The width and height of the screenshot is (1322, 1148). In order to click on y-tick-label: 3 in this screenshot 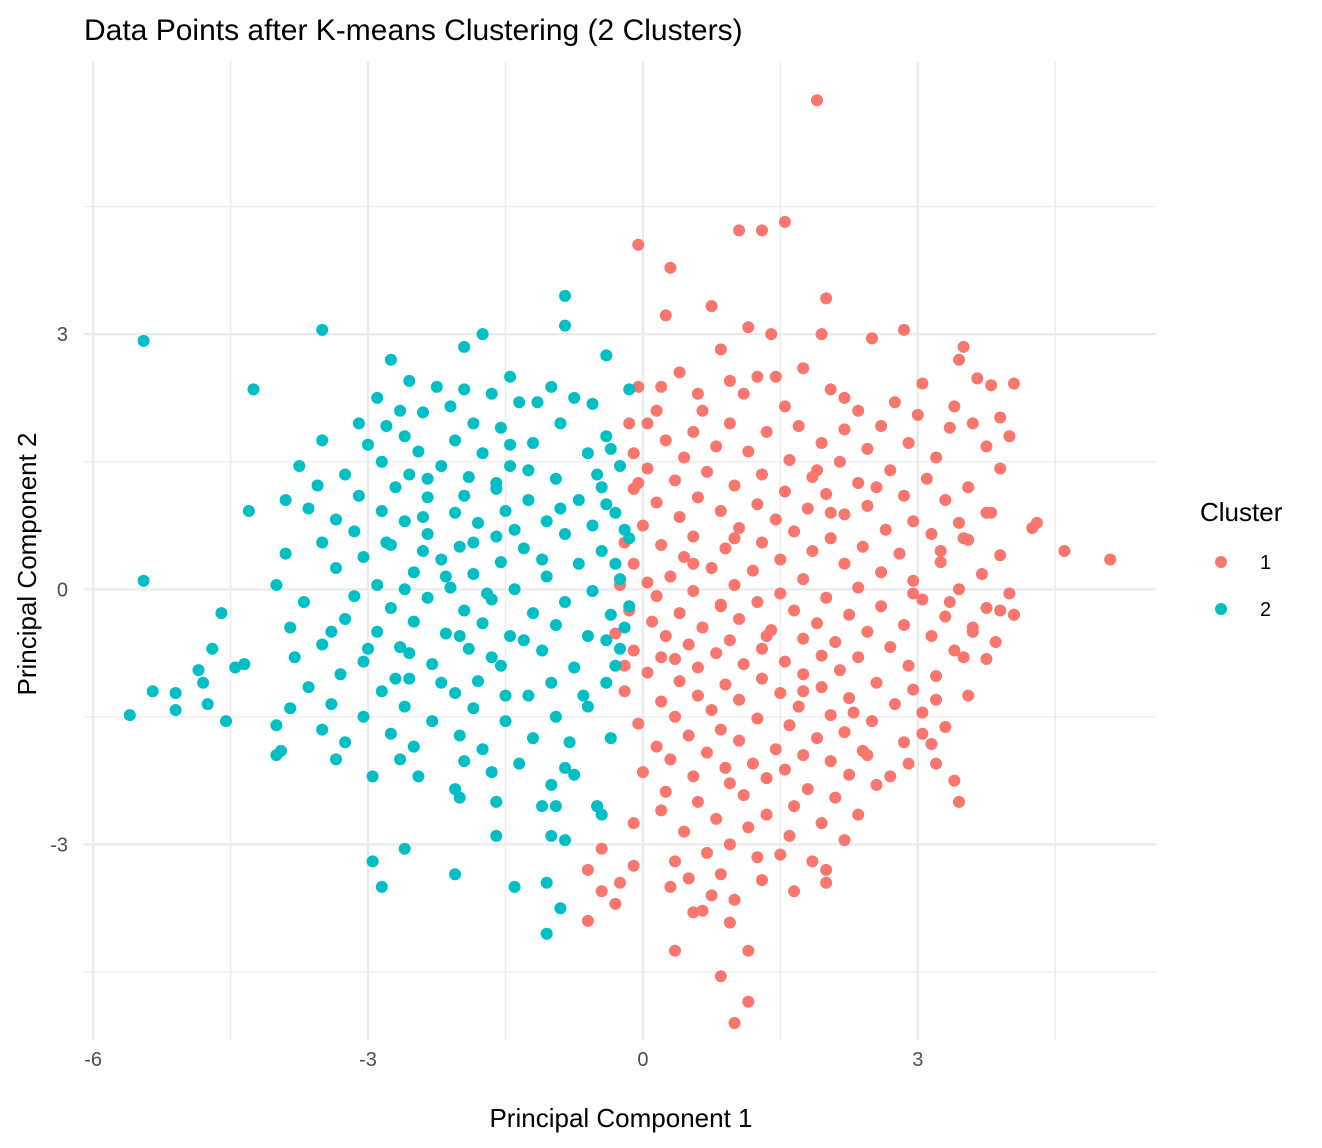, I will do `click(62, 335)`.